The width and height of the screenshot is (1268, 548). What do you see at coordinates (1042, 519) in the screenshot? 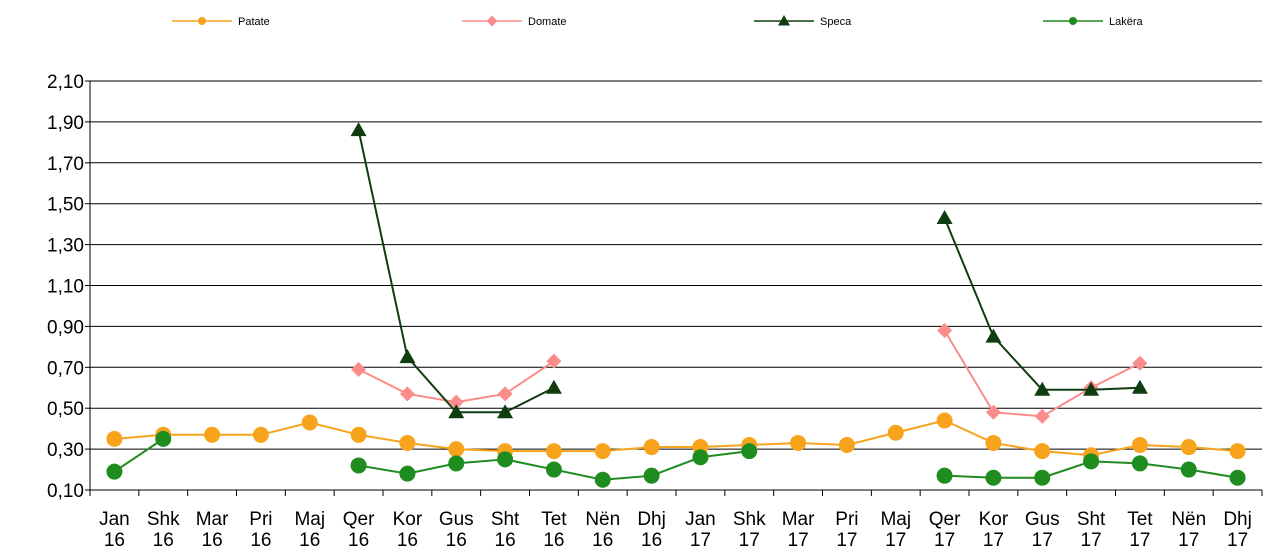
I see `x-tick-label-month: Gus` at bounding box center [1042, 519].